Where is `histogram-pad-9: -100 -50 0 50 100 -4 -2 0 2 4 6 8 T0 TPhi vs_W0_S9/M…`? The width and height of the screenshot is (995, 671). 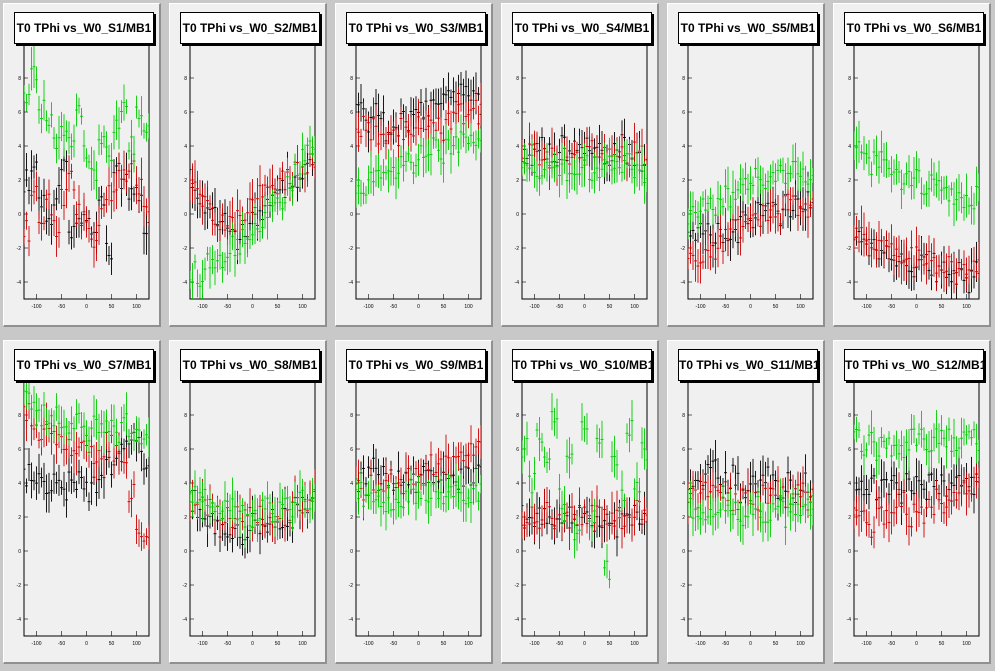 histogram-pad-9: -100 -50 0 50 100 -4 -2 0 2 4 6 8 T0 TPhi vs_W0_S9/M… is located at coordinates (414, 502).